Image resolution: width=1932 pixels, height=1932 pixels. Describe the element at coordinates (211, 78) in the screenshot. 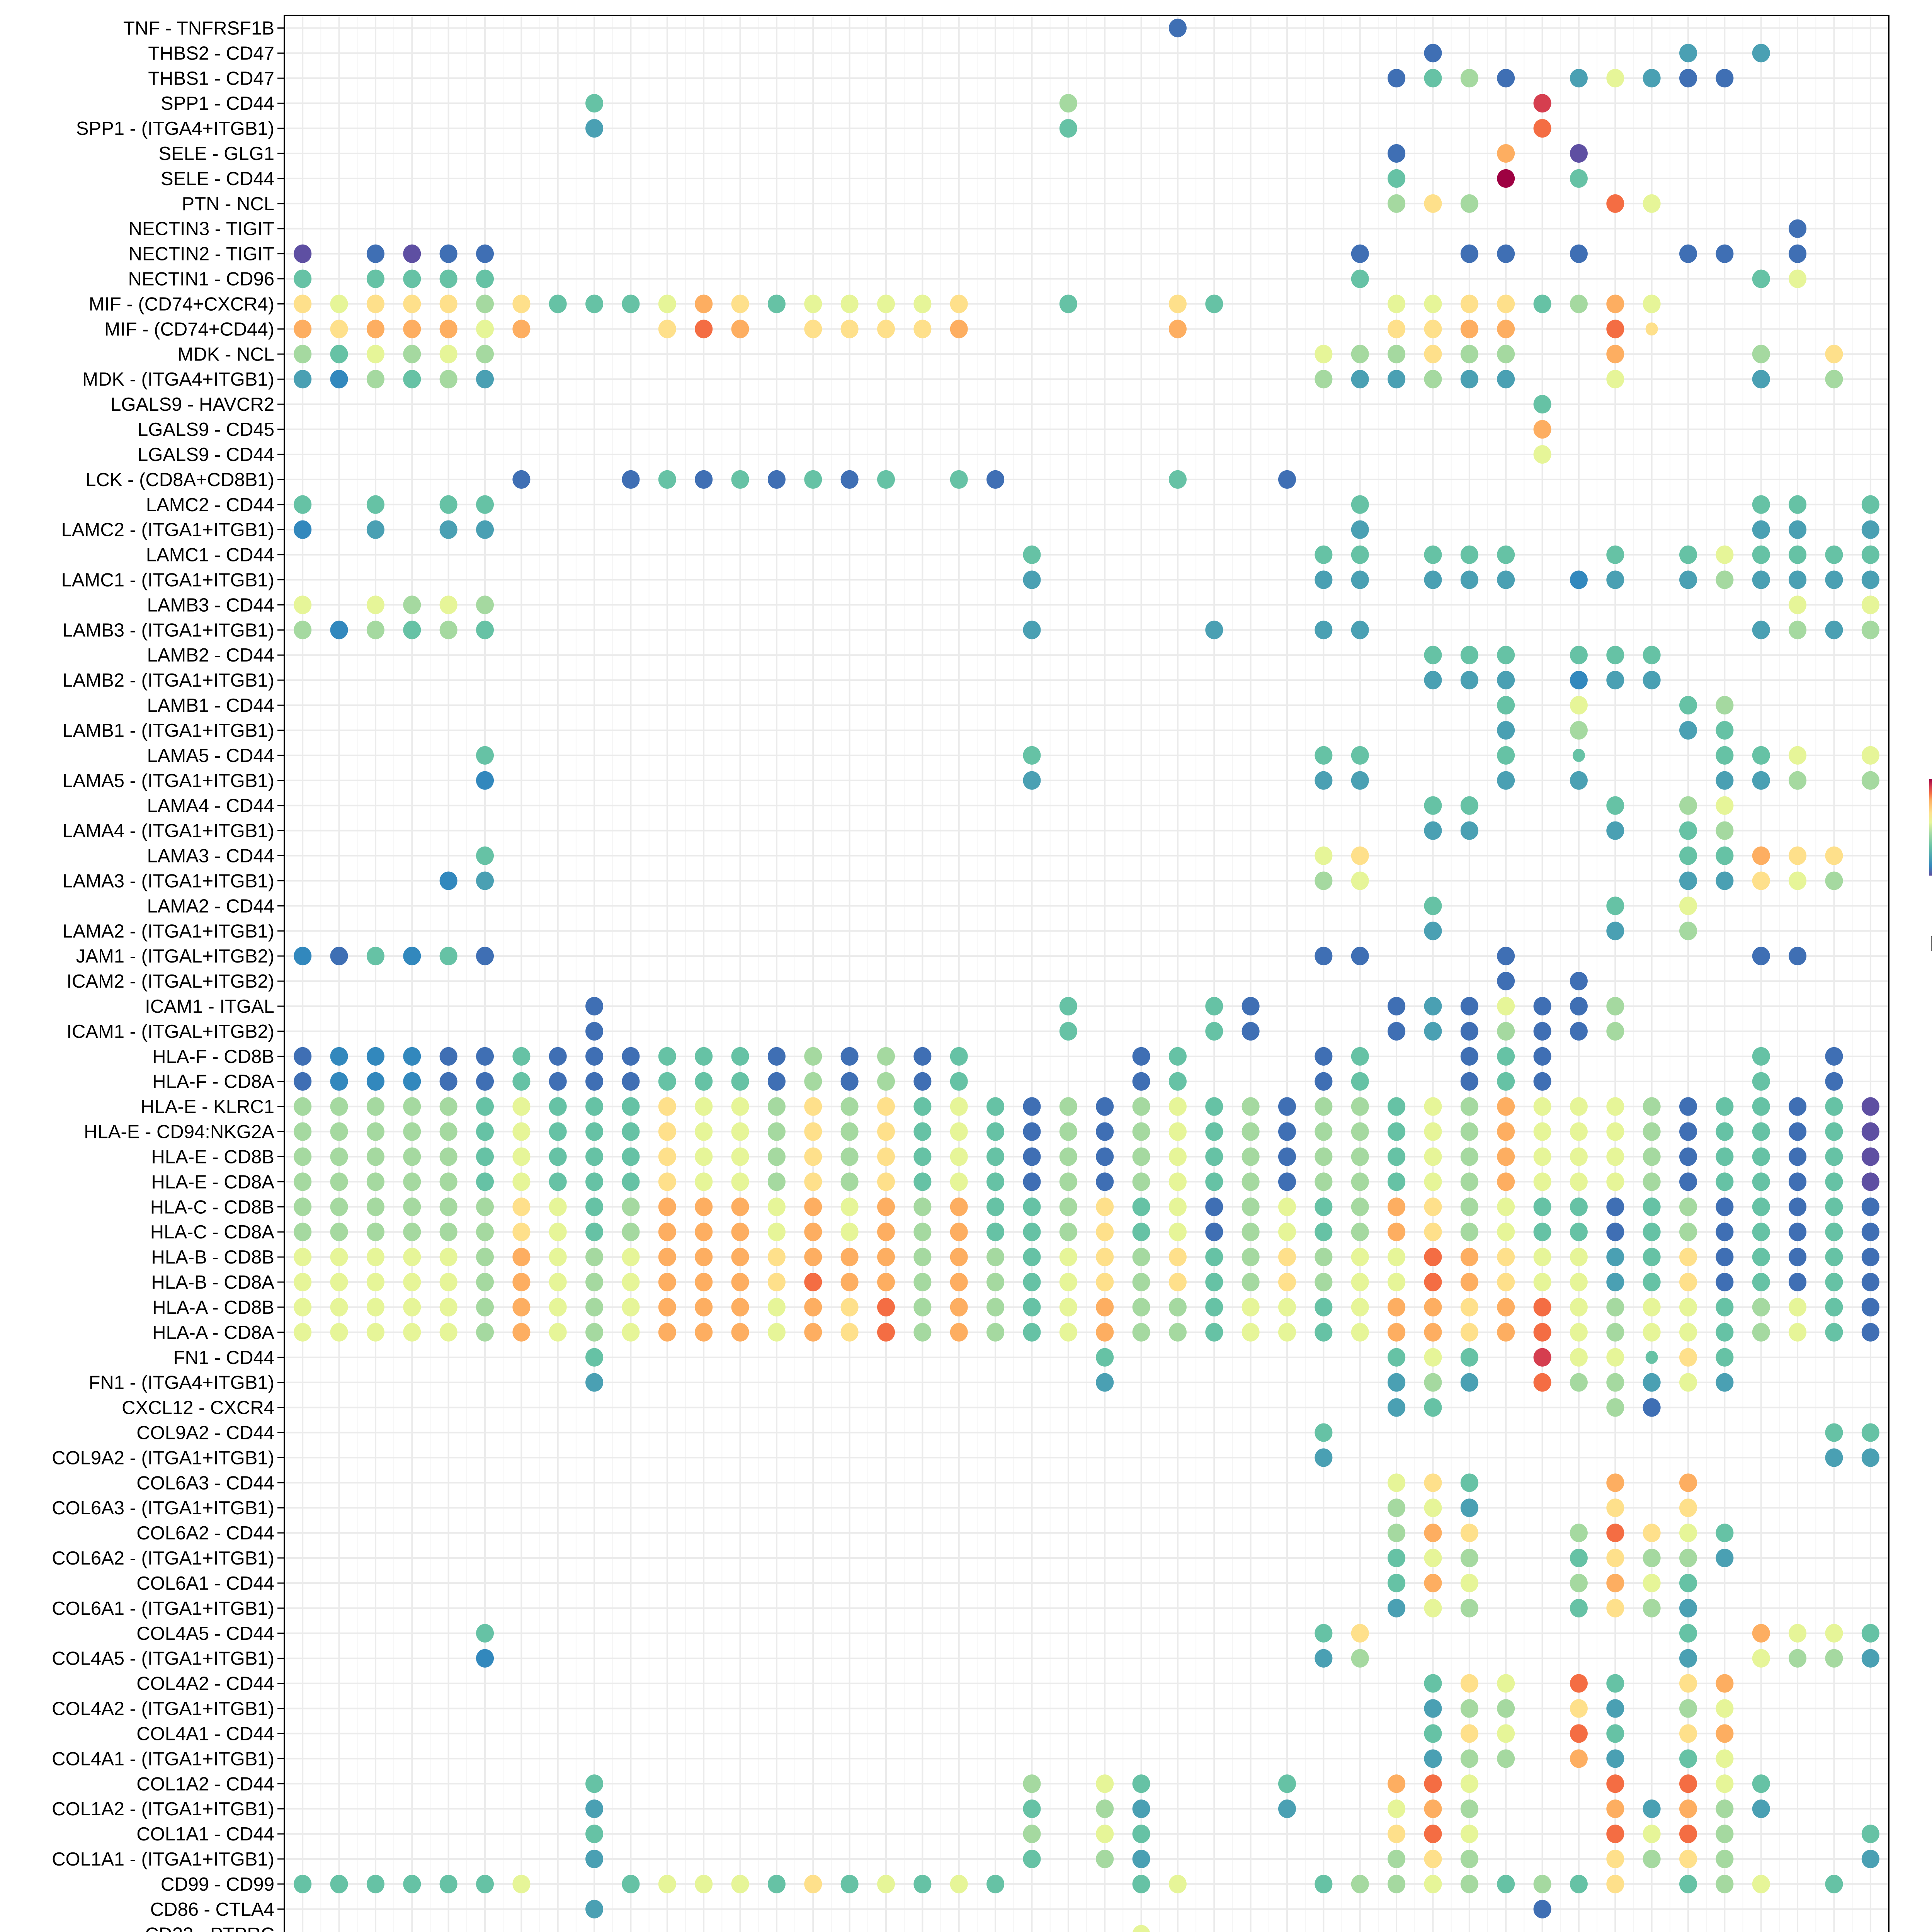

I see `y-tick-label: THBS1 - CD47` at that location.